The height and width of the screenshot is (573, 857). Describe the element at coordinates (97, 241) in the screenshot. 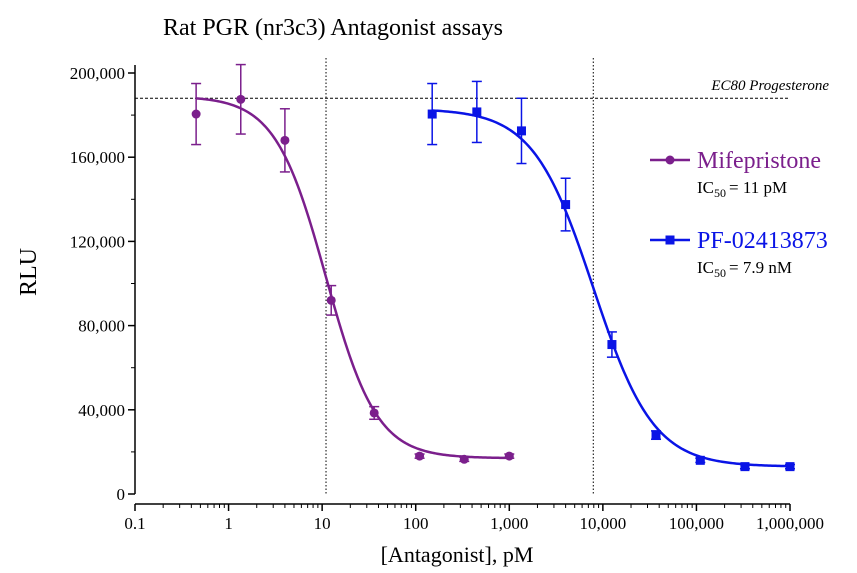

I see `y-tick-label: 120,000` at that location.